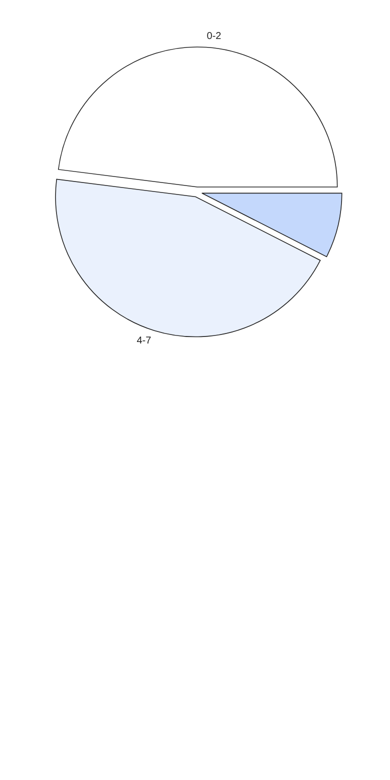  I want to click on slice-label: 4-7, so click(144, 341).